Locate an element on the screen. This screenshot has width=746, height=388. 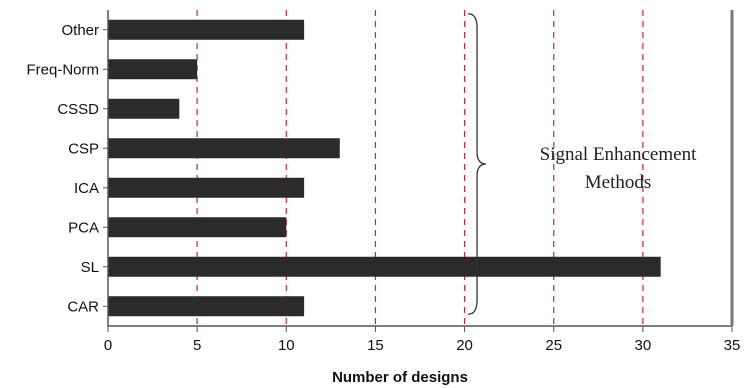
x-tick-label: 10 is located at coordinates (286, 345).